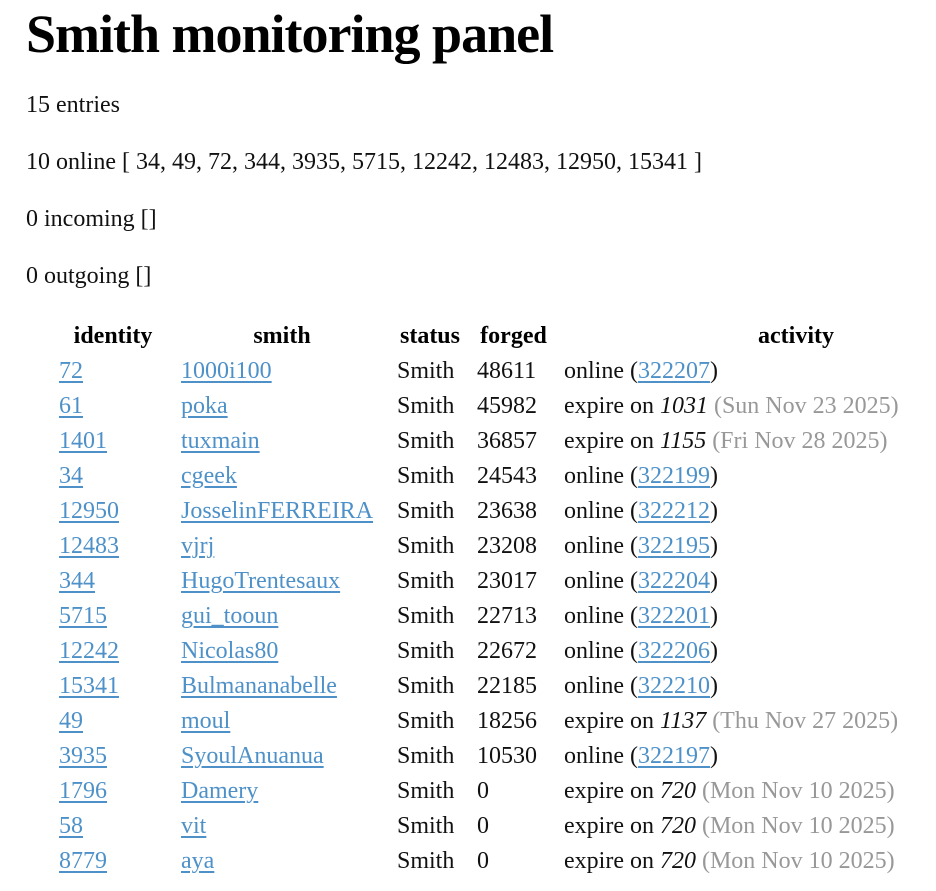 This screenshot has width=936, height=891. I want to click on forged-cell: 10530, so click(507, 756).